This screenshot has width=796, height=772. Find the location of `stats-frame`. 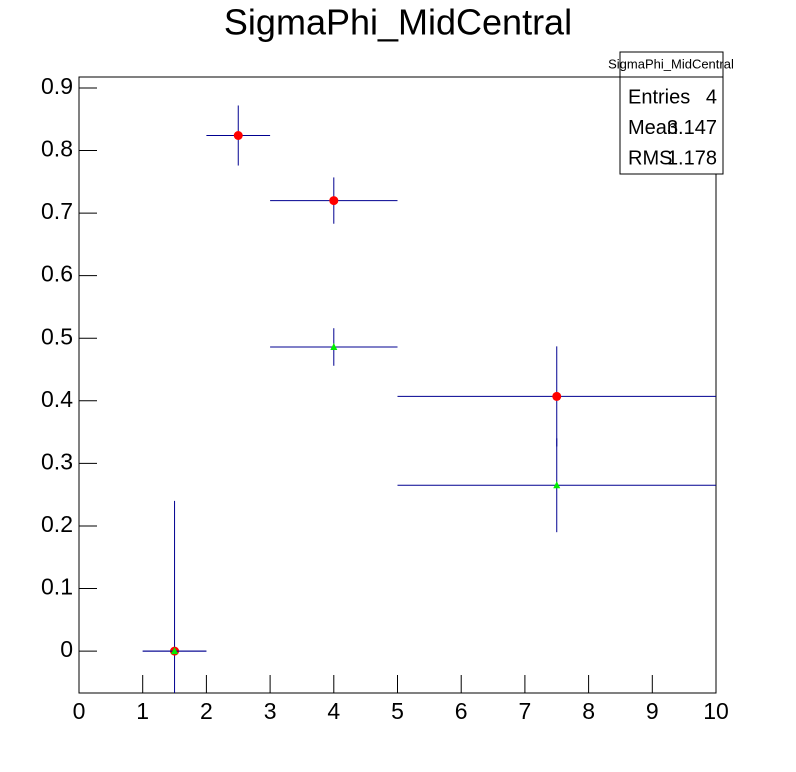

stats-frame is located at coordinates (671, 113).